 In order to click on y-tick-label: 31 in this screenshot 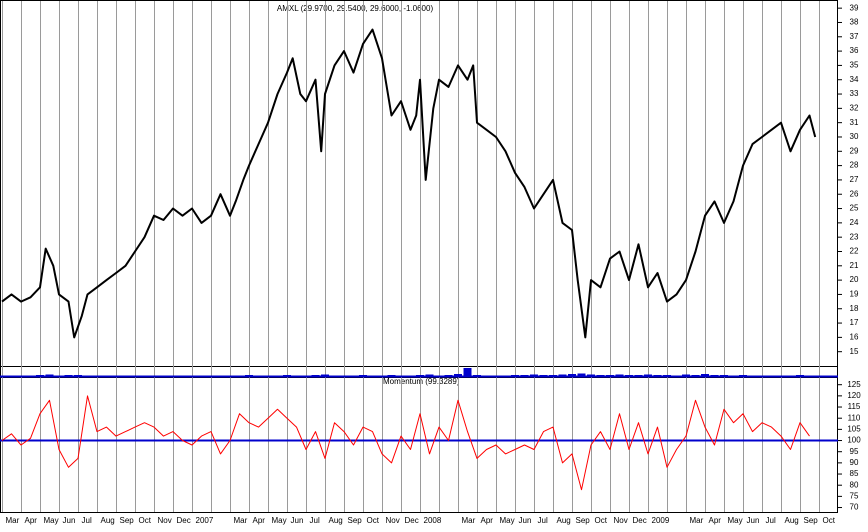, I will do `click(854, 122)`.